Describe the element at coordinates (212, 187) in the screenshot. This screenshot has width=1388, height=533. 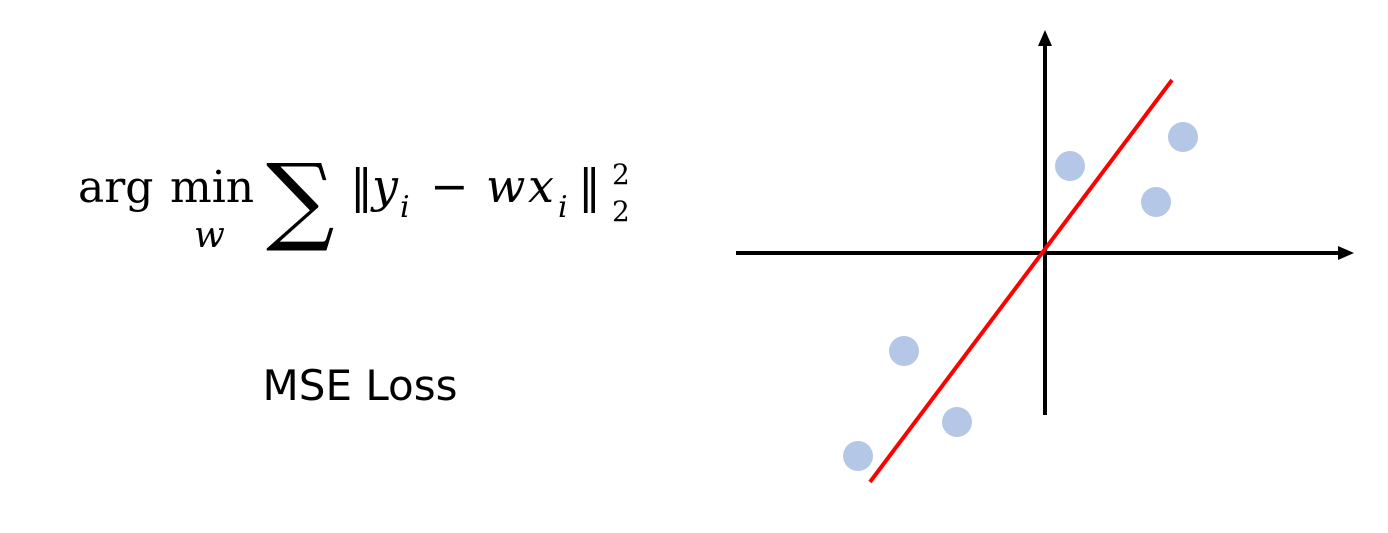
I see `formula-min: min` at that location.